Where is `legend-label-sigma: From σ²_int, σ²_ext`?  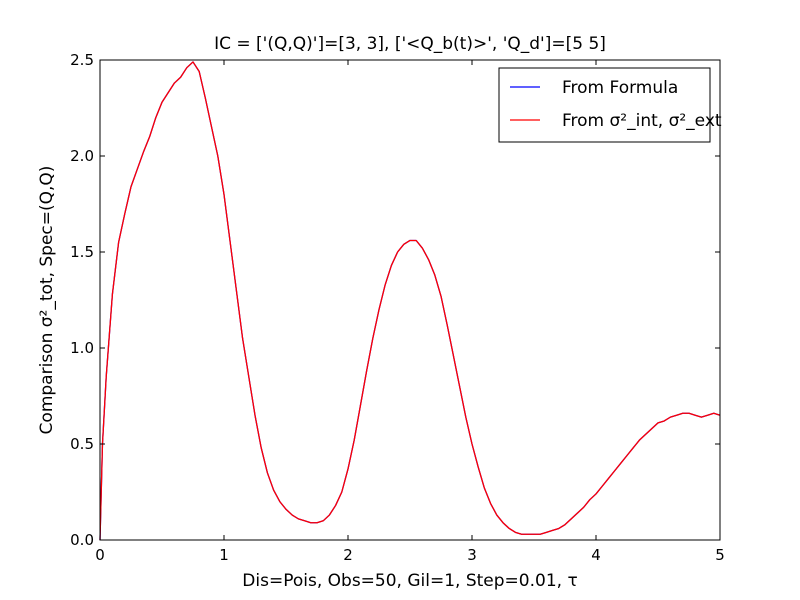 legend-label-sigma: From σ²_int, σ²_ext is located at coordinates (642, 121).